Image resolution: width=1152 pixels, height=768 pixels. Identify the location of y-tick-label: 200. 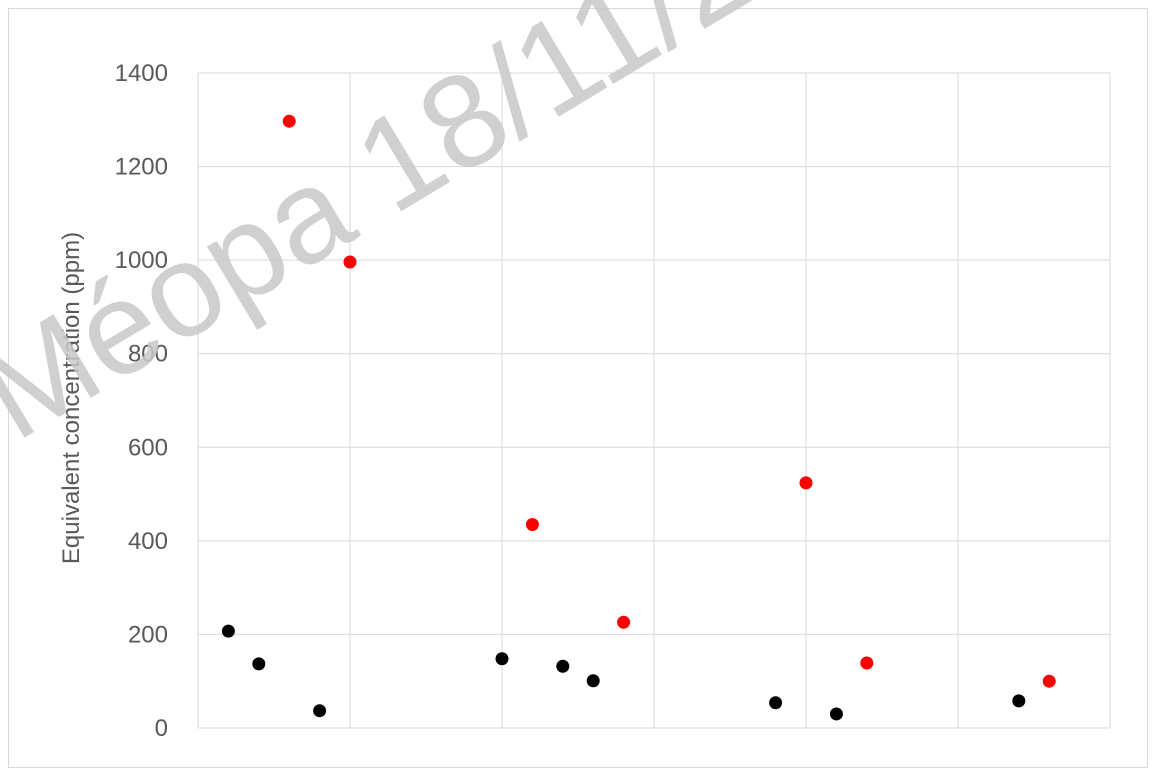
(148, 634).